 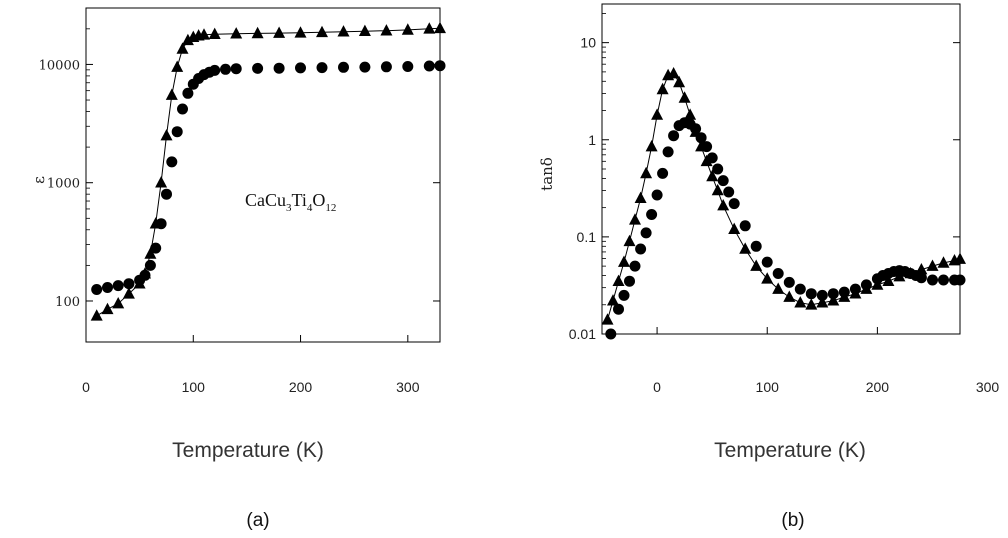 I want to click on panel-b-x-tick-label: 0, so click(x=657, y=387).